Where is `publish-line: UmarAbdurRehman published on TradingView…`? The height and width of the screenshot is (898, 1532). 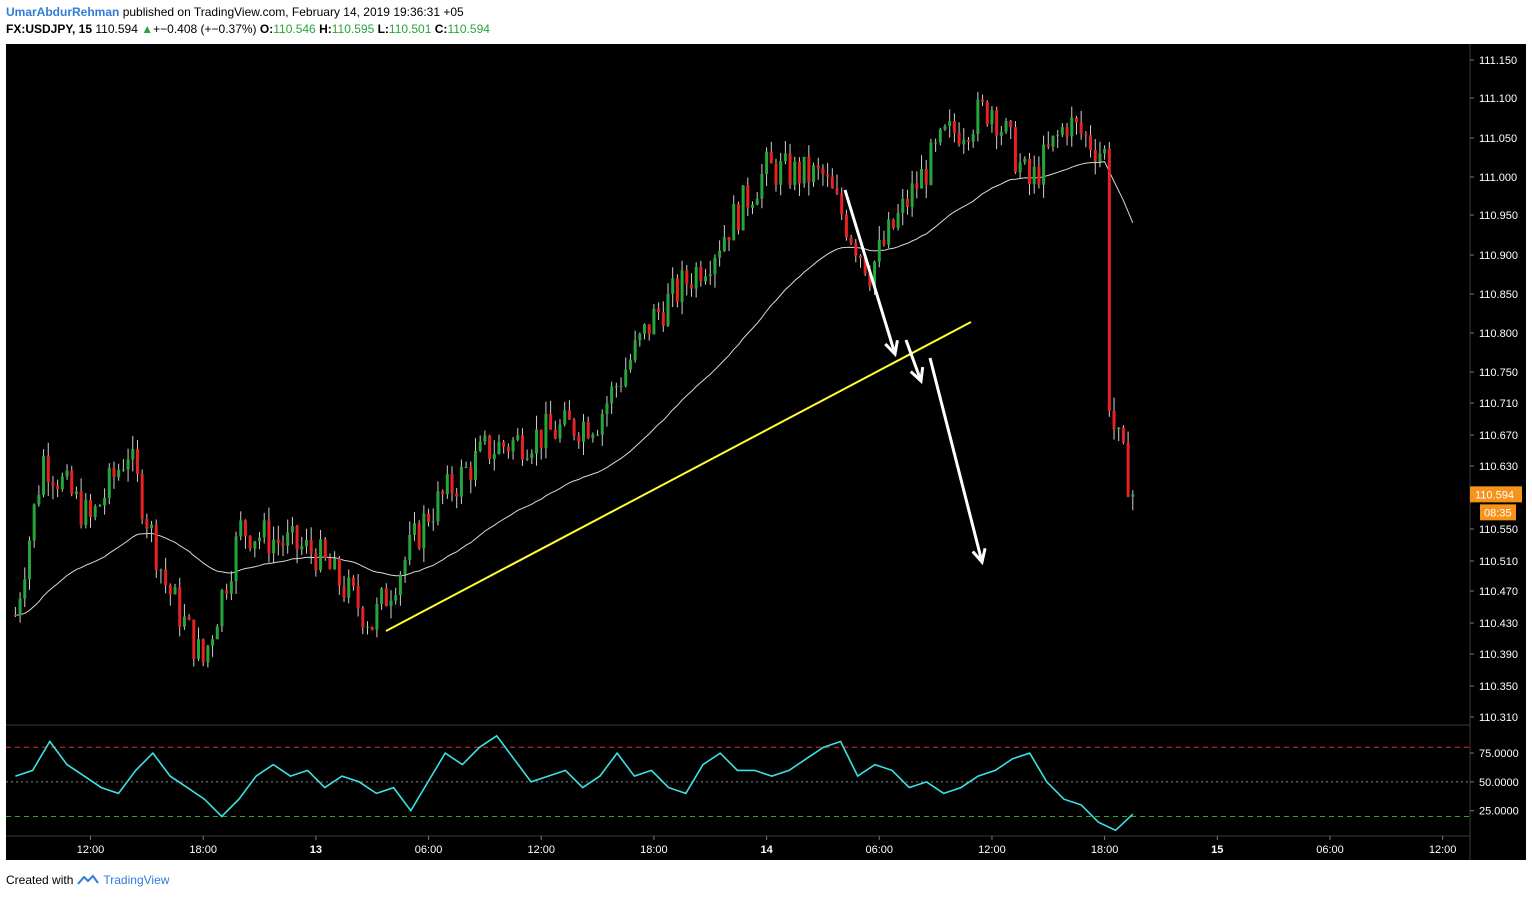
publish-line: UmarAbdurRehman published on TradingView… is located at coordinates (235, 12).